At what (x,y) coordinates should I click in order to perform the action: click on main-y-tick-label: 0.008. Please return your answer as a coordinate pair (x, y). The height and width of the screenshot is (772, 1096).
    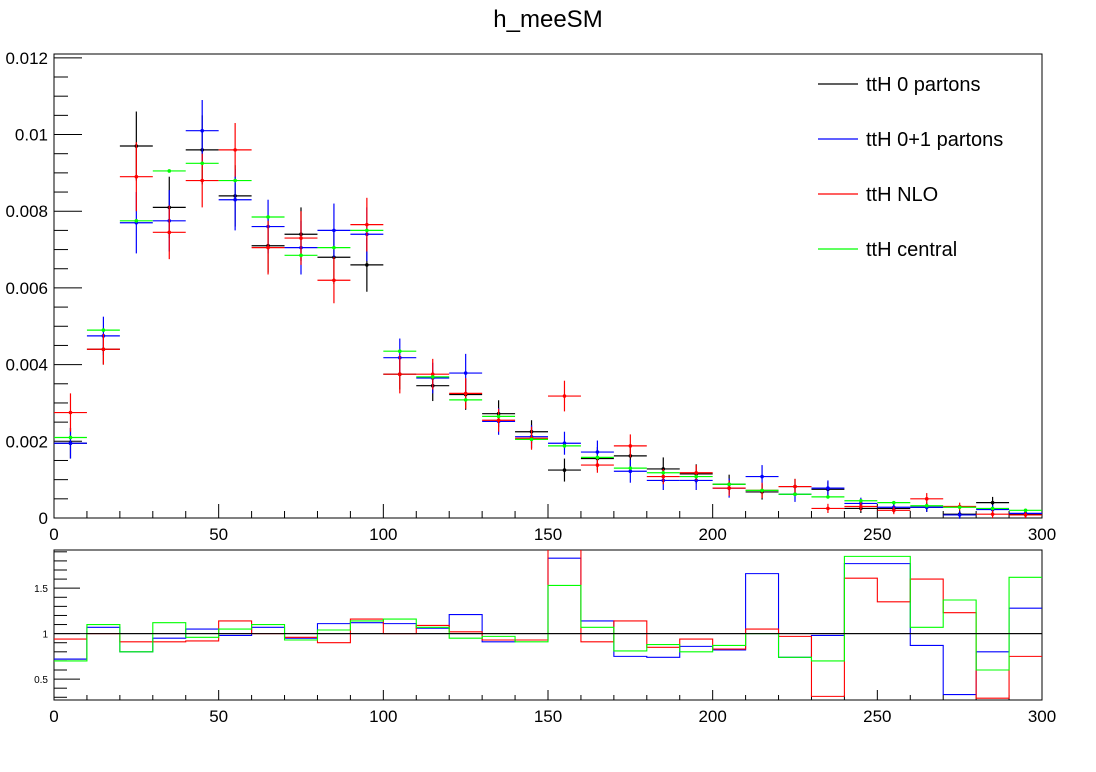
    Looking at the image, I should click on (26, 211).